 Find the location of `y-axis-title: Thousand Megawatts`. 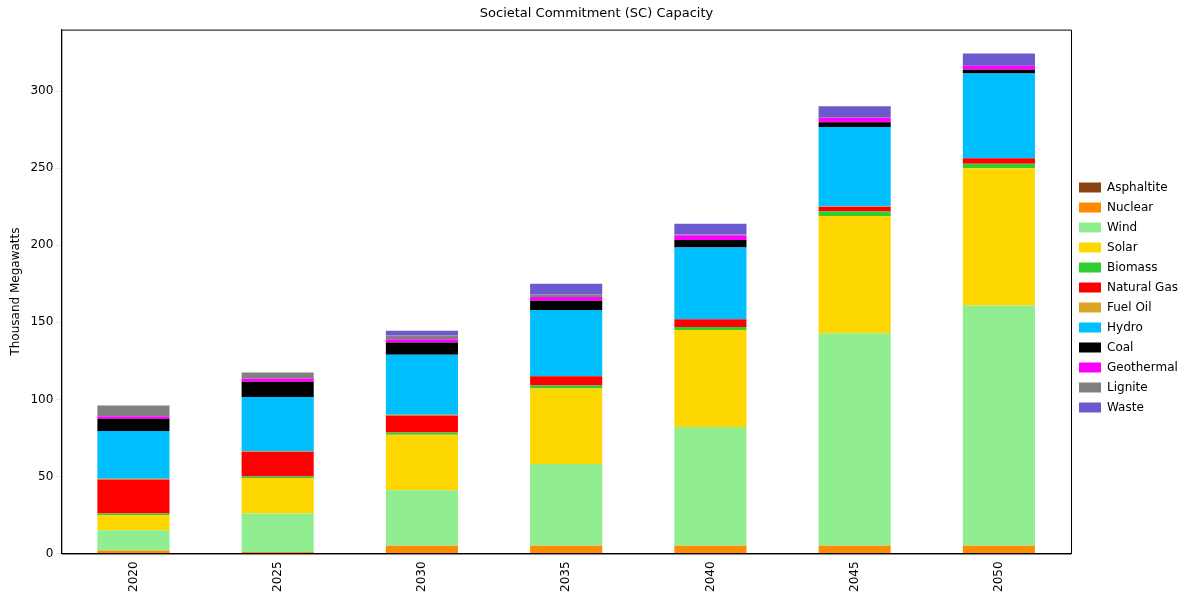

y-axis-title: Thousand Megawatts is located at coordinates (15, 292).